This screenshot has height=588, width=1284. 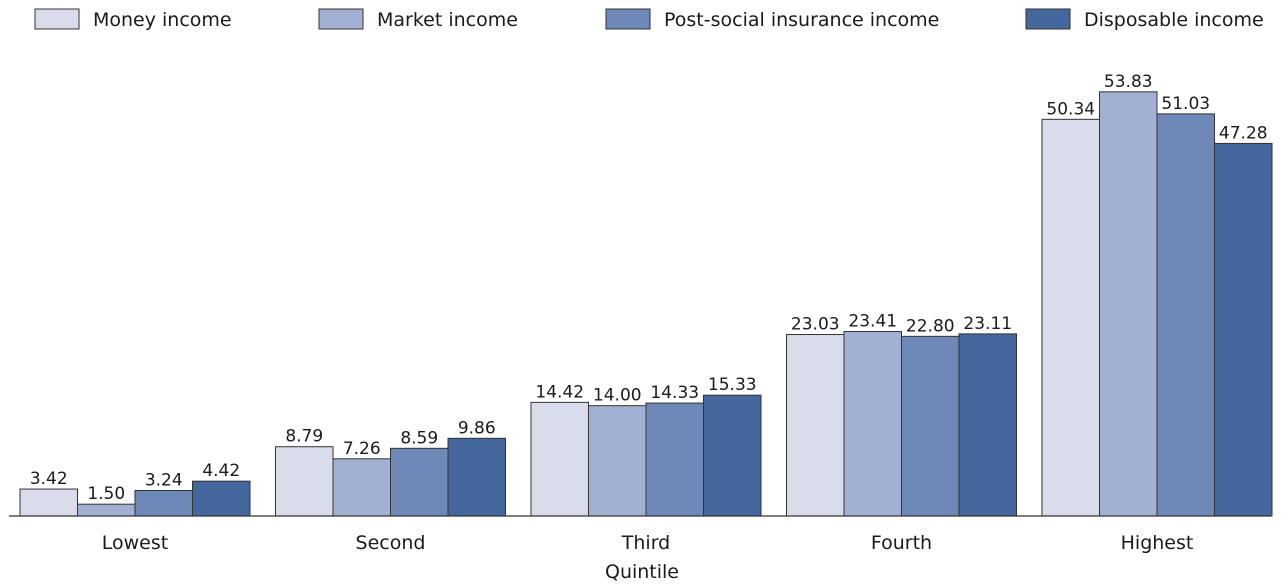 What do you see at coordinates (1128, 82) in the screenshot?
I see `data-label: 53.83` at bounding box center [1128, 82].